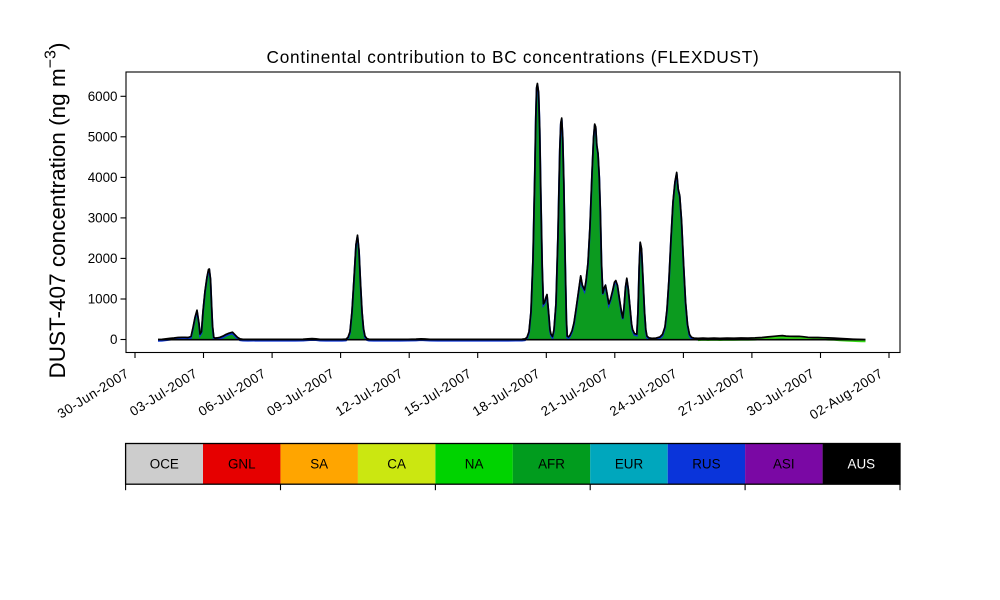 The width and height of the screenshot is (1000, 600). Describe the element at coordinates (57, 211) in the screenshot. I see `svg-text:DUST-407 concentration (ng m−3: DUST-407 concentration (ng m−3)` at that location.